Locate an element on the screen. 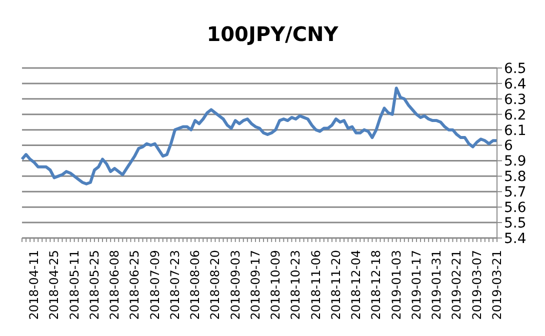 The height and width of the screenshot is (336, 545). x-tick-label: 2018-04-25 is located at coordinates (54, 285).